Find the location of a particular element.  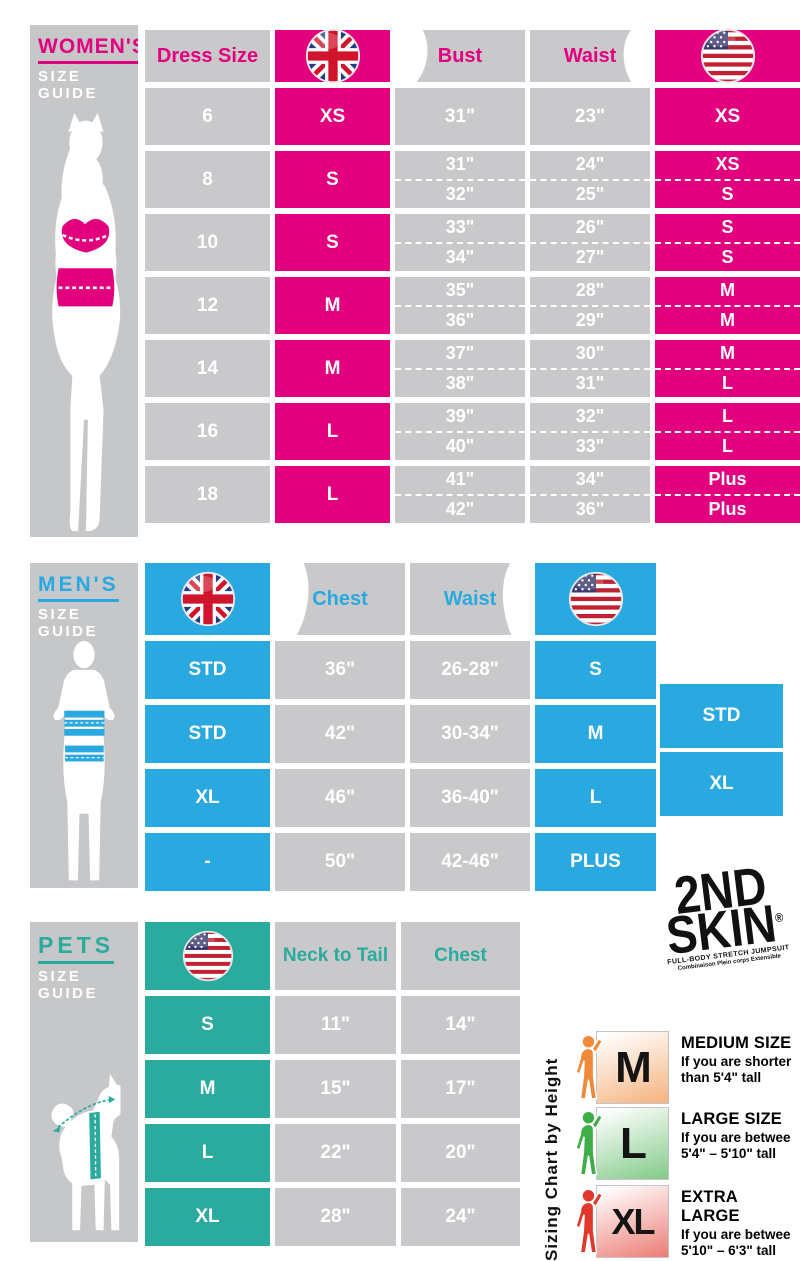

womens-panel: WOMEN'S SIZE GUIDE is located at coordinates (84, 281).